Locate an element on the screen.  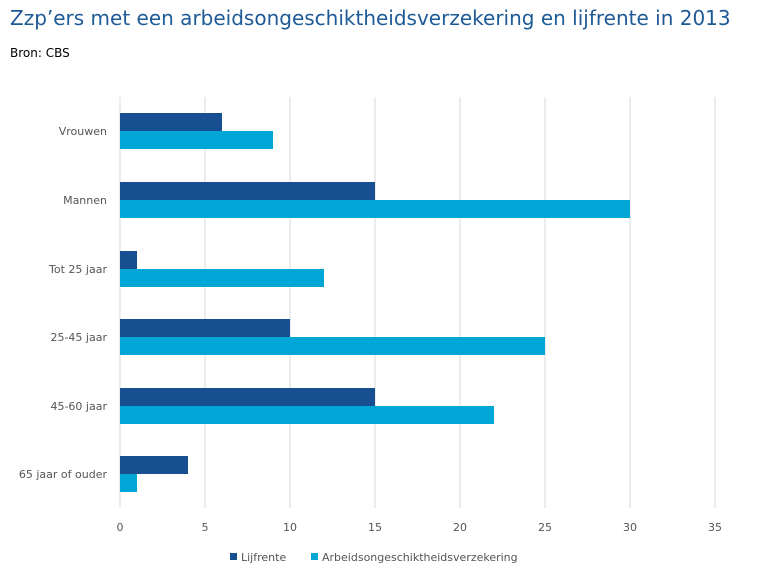
x-tick-label: 35 is located at coordinates (715, 527).